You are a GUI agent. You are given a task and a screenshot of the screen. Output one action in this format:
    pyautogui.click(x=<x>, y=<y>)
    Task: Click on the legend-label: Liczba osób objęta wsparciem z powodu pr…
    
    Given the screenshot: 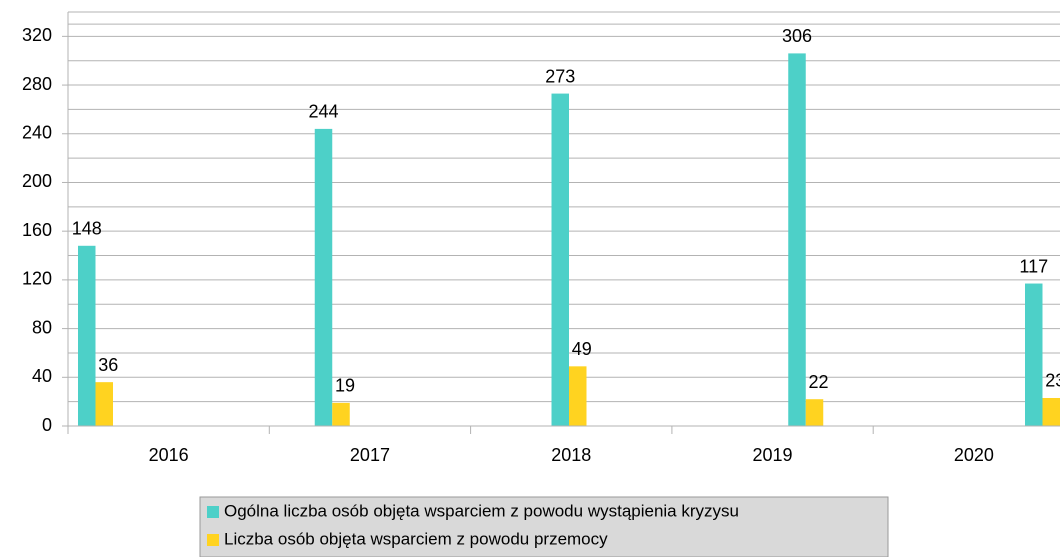 What is the action you would take?
    pyautogui.click(x=416, y=538)
    